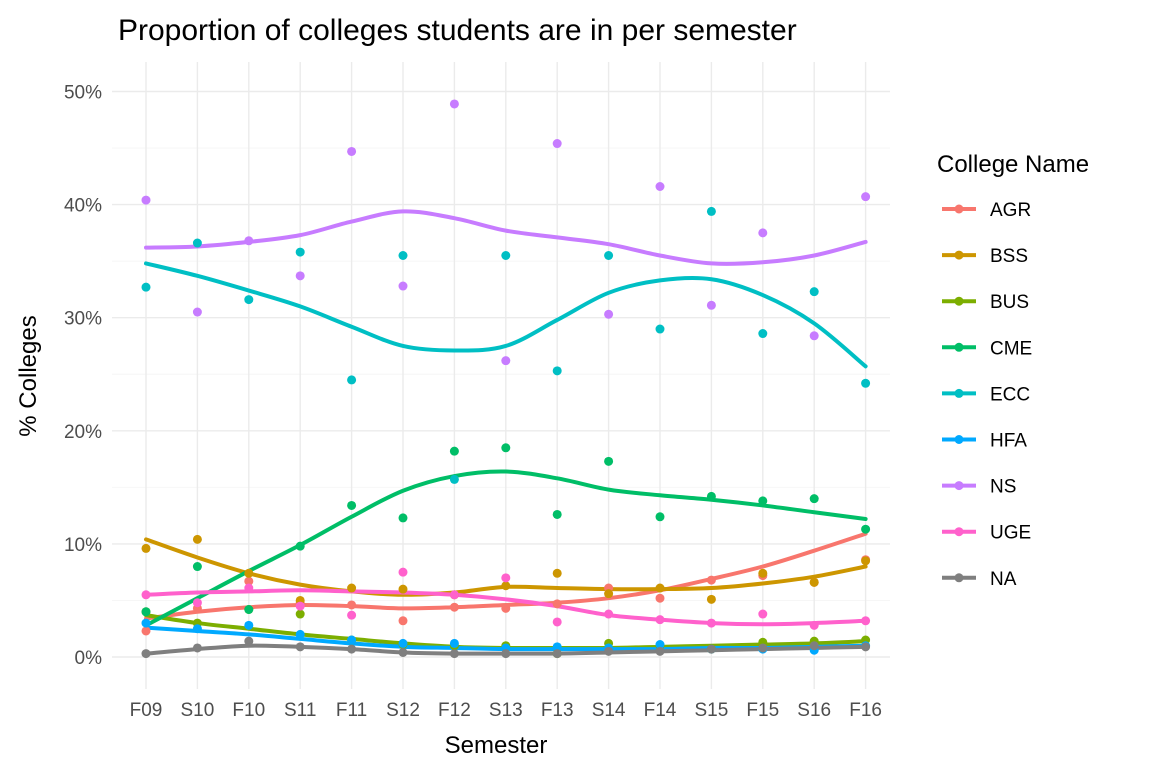  I want to click on legend-item-cme: CME, so click(987, 348).